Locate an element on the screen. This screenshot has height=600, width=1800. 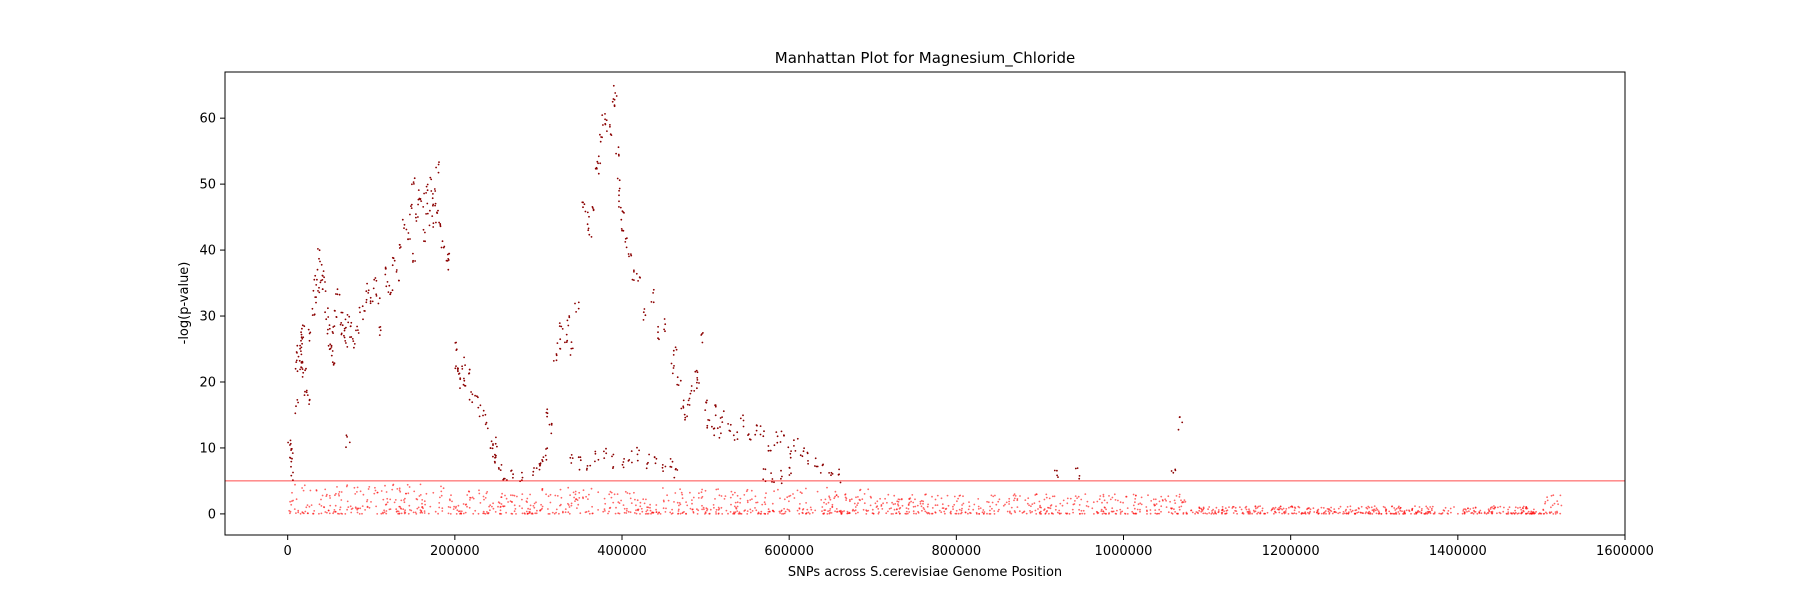
x-tick-label: 0 is located at coordinates (288, 551).